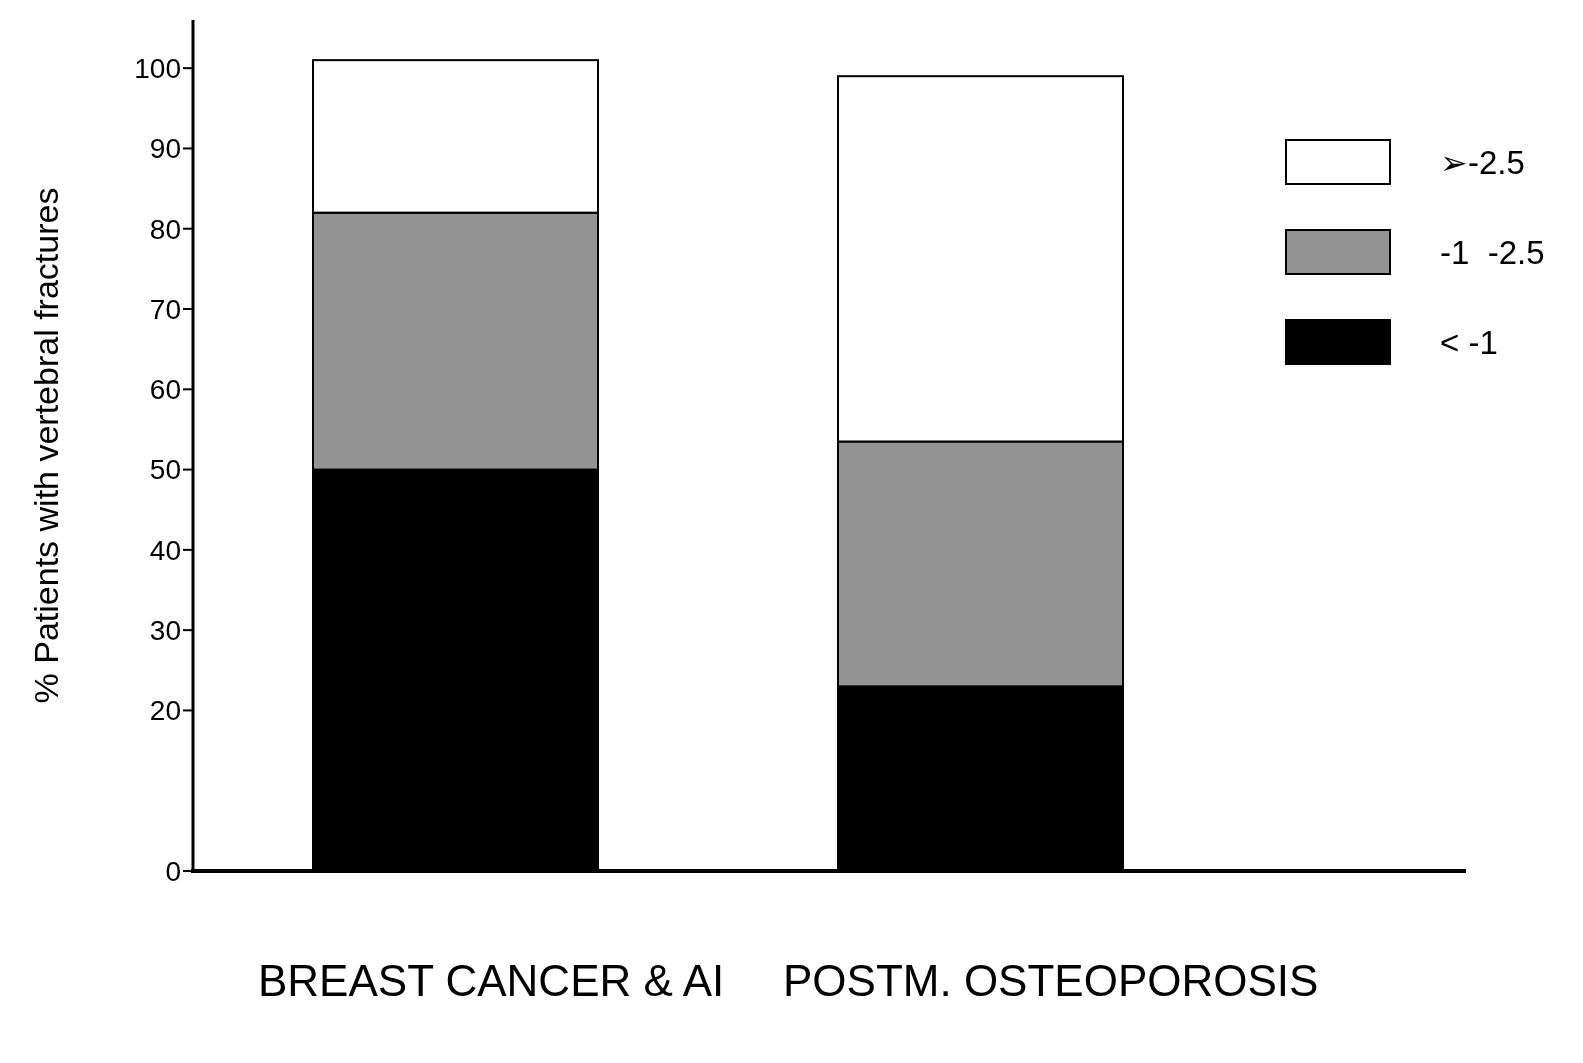 The height and width of the screenshot is (1063, 1583). I want to click on x-tick-label: POSTM. OSTEOPOROSIS, so click(1051, 980).